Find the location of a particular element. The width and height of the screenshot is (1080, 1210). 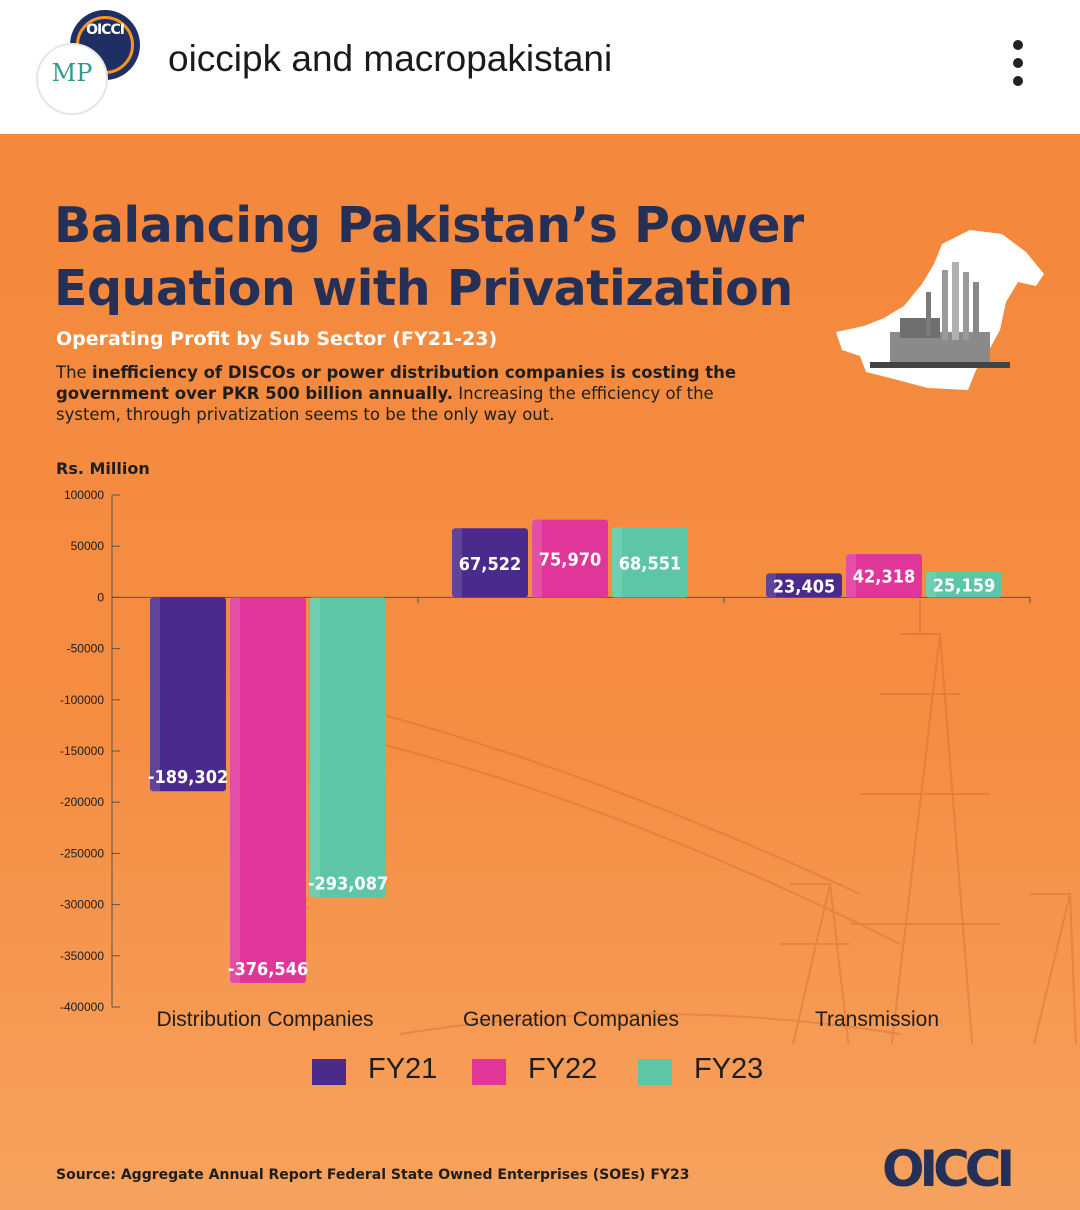

bar-value-label: 23,405 is located at coordinates (804, 586).